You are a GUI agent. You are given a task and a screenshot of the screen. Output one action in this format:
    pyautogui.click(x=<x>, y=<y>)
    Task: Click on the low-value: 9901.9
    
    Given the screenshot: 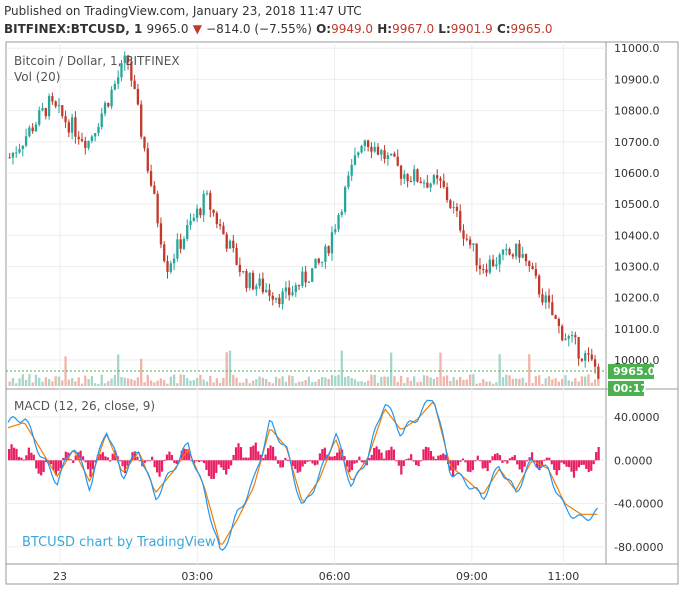 What is the action you would take?
    pyautogui.click(x=471, y=29)
    